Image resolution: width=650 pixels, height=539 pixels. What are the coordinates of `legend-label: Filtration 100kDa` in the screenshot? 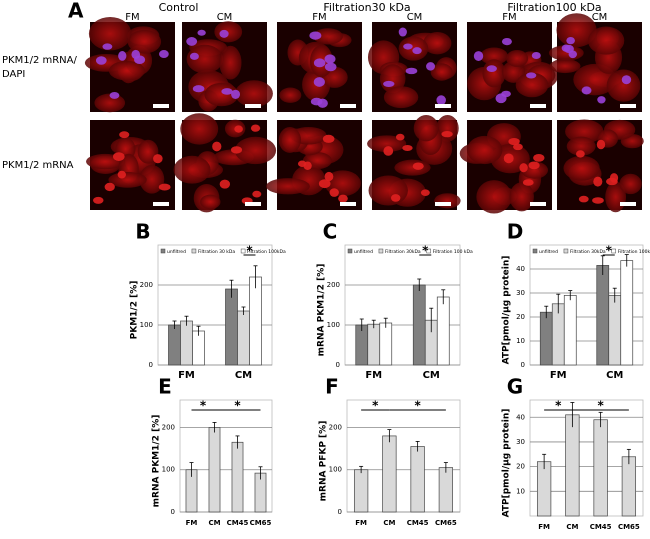 It's located at (266, 252).